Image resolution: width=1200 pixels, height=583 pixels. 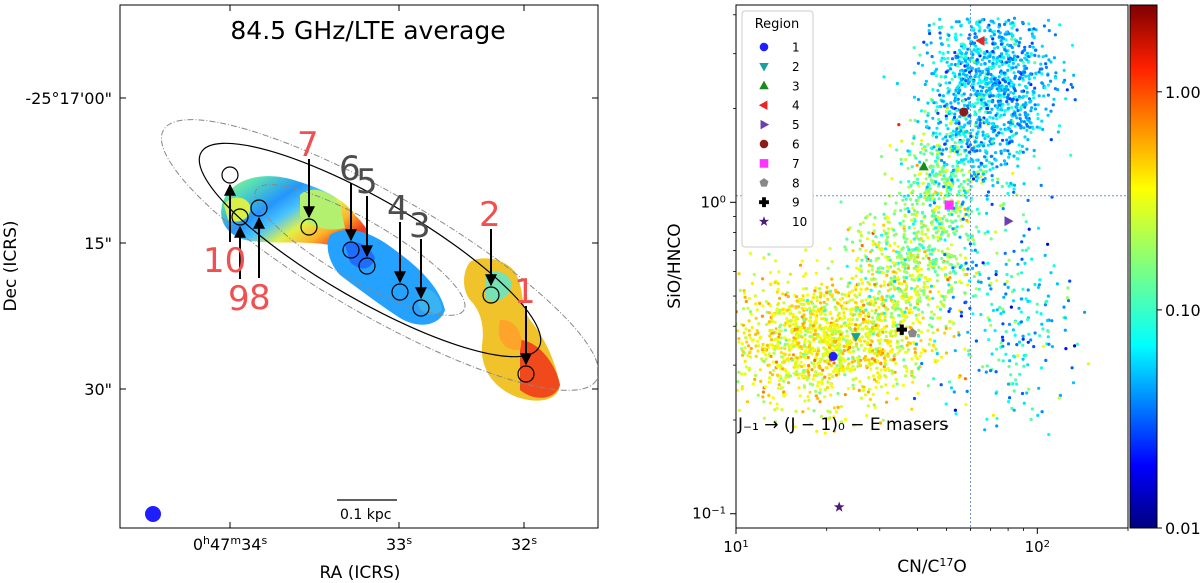 I want to click on region-label-8: 8, so click(x=260, y=298).